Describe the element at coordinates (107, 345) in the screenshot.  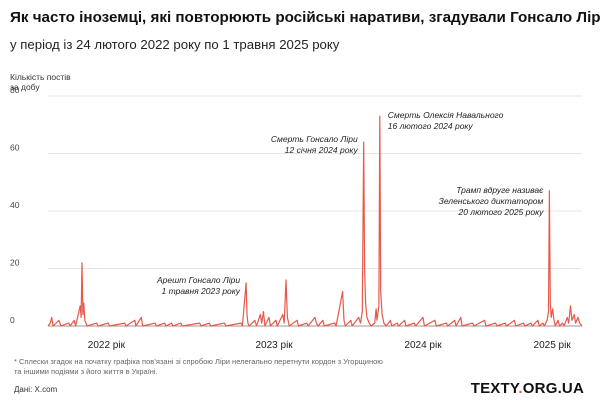
I see `x-tick-label-0: 2022 рік` at that location.